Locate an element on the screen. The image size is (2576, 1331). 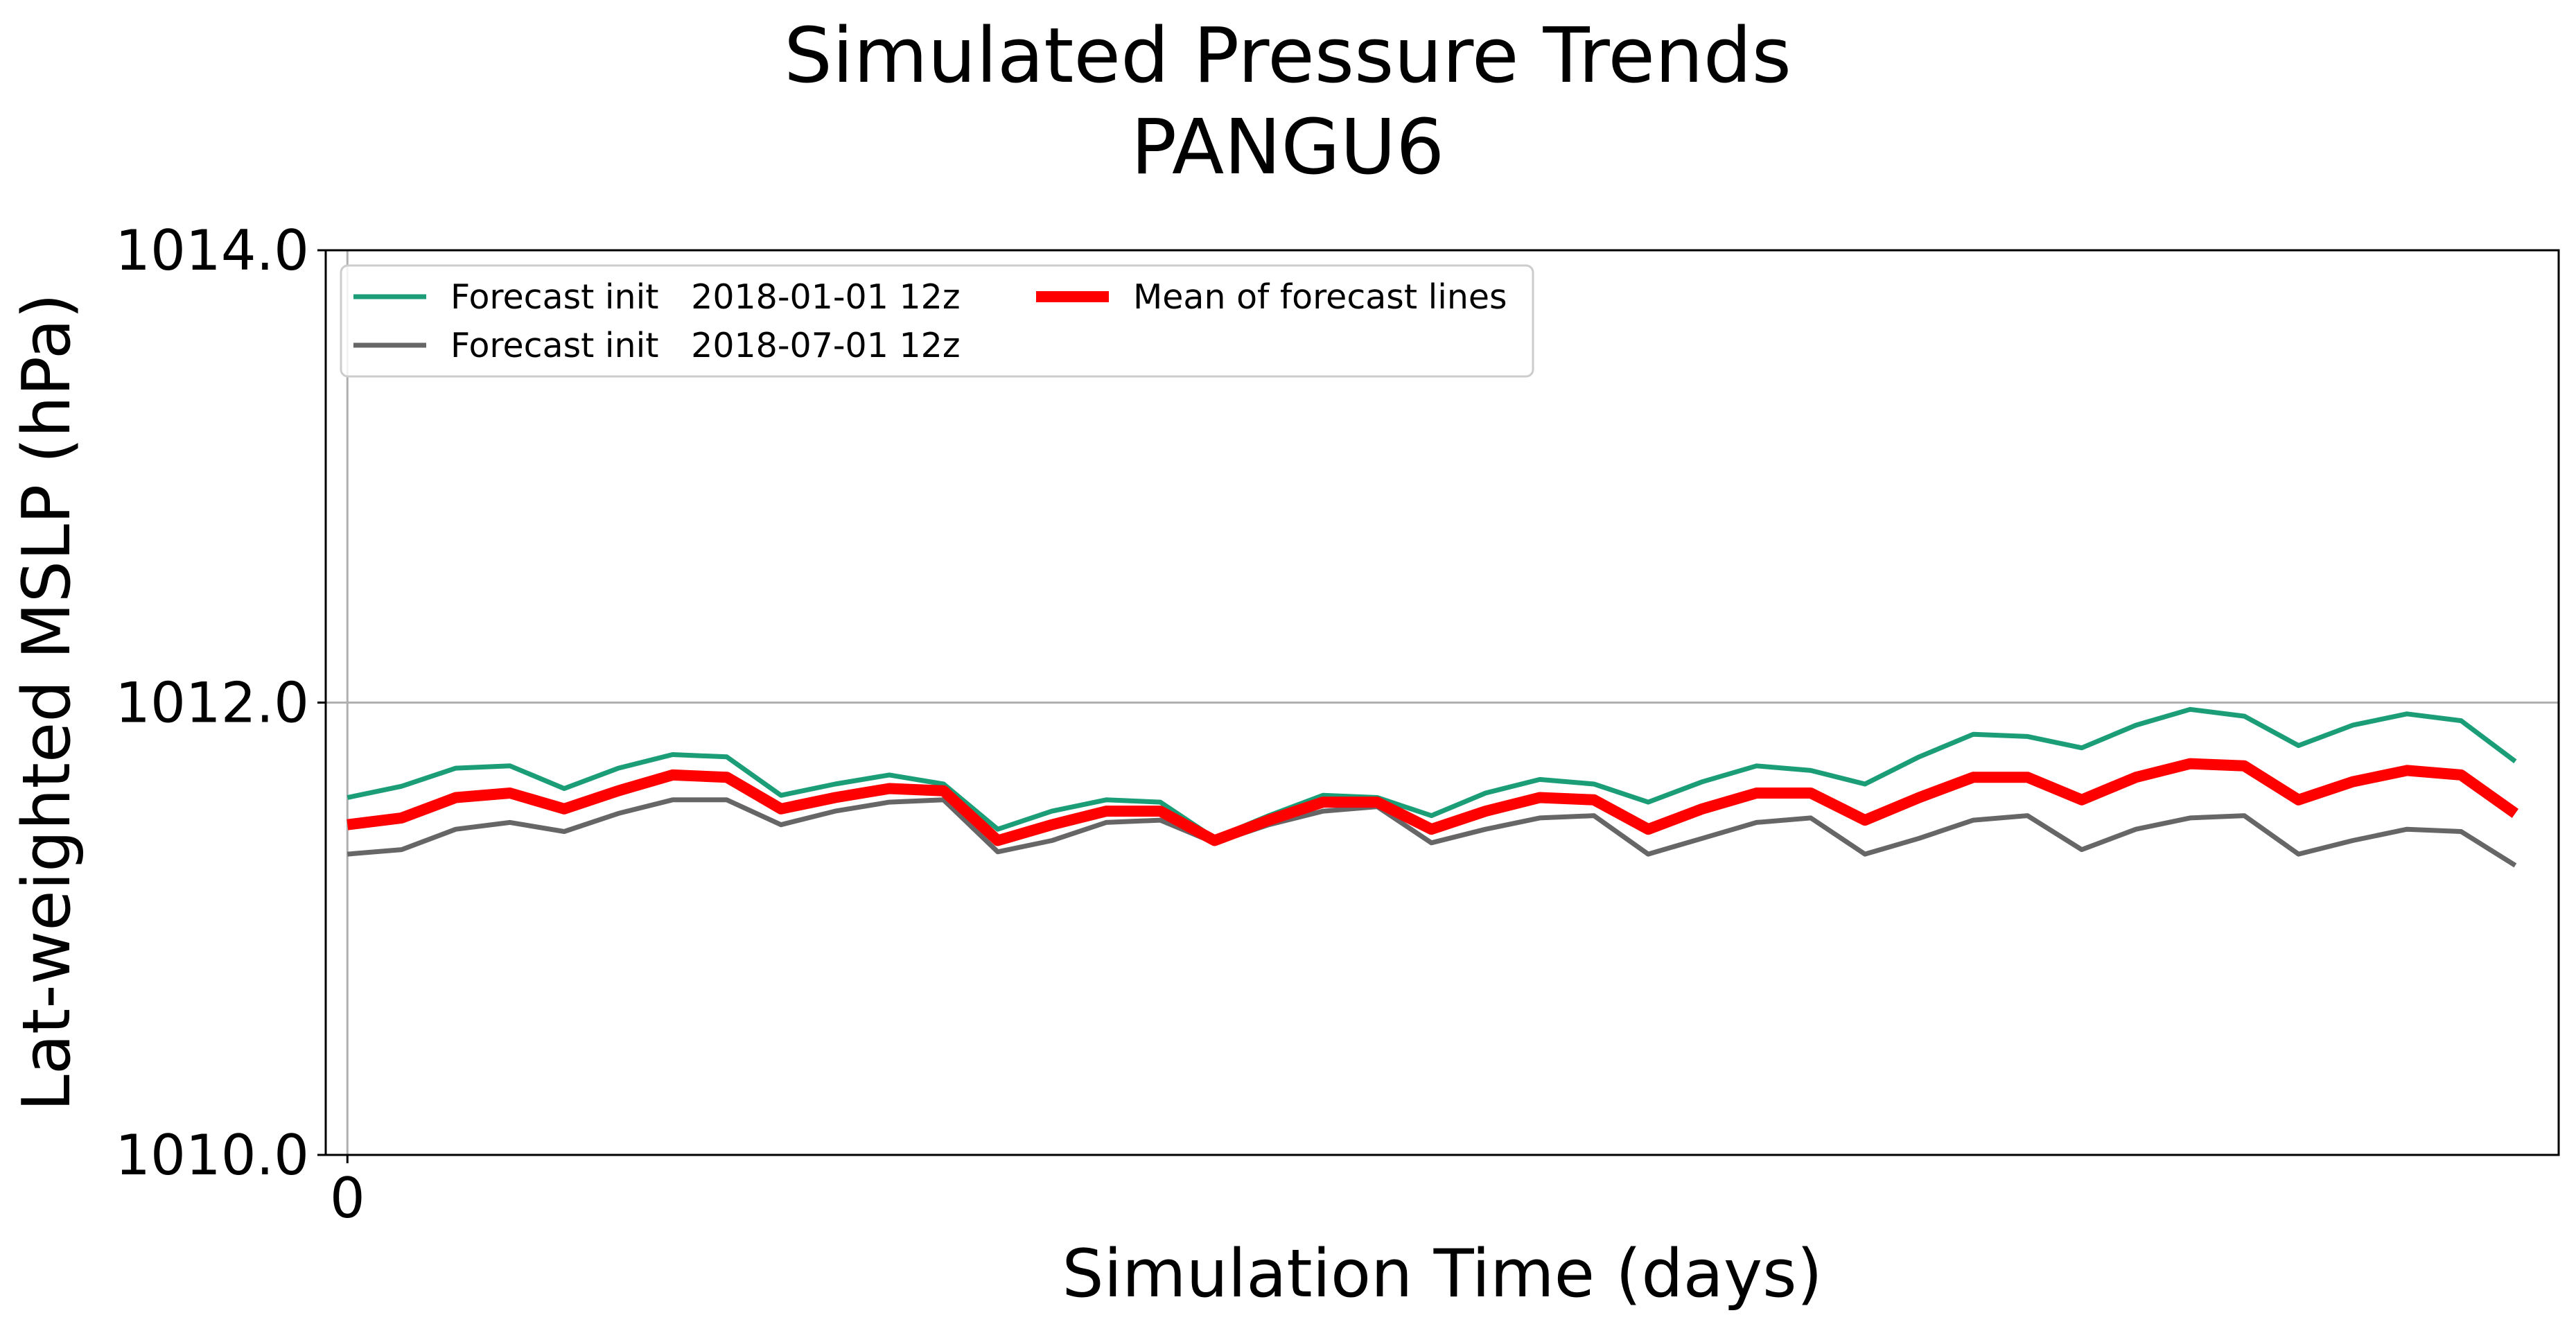
chart-subtitle: PANGU6 is located at coordinates (1288, 147).